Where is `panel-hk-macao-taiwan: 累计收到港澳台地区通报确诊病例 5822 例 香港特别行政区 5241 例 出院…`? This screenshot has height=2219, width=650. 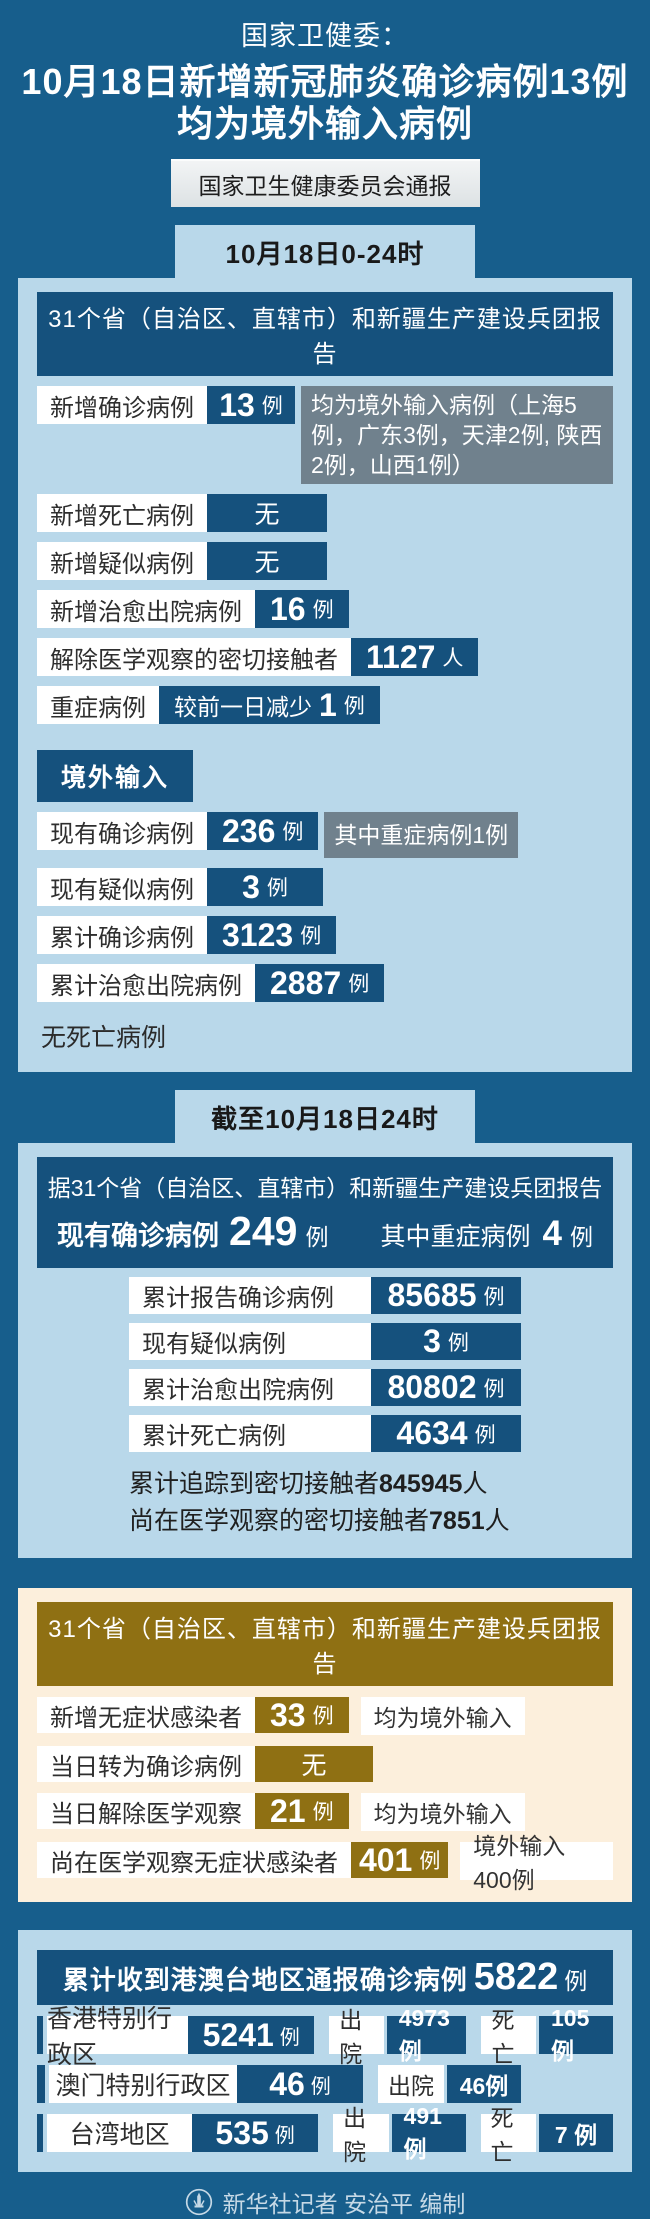
panel-hk-macao-taiwan: 累计收到港澳台地区通报确诊病例 5822 例 香港特别行政区 5241 例 出院… is located at coordinates (325, 2051).